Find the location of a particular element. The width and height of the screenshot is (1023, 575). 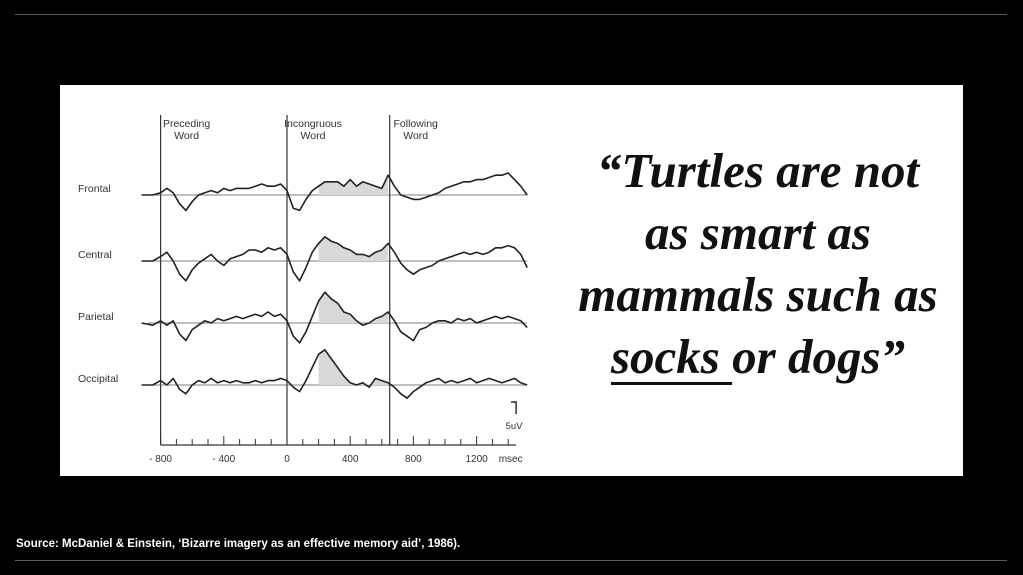

marker-label: Preceding is located at coordinates (186, 124).